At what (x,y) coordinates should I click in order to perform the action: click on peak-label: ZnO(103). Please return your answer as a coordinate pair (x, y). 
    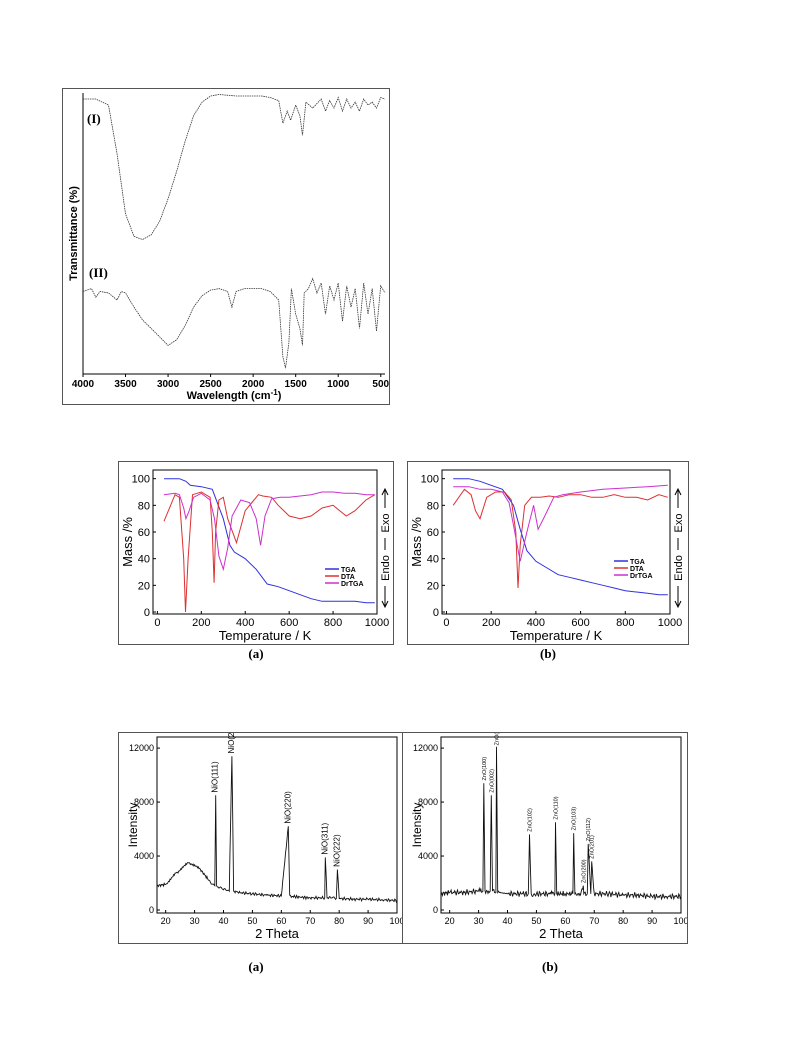
    Looking at the image, I should click on (575, 819).